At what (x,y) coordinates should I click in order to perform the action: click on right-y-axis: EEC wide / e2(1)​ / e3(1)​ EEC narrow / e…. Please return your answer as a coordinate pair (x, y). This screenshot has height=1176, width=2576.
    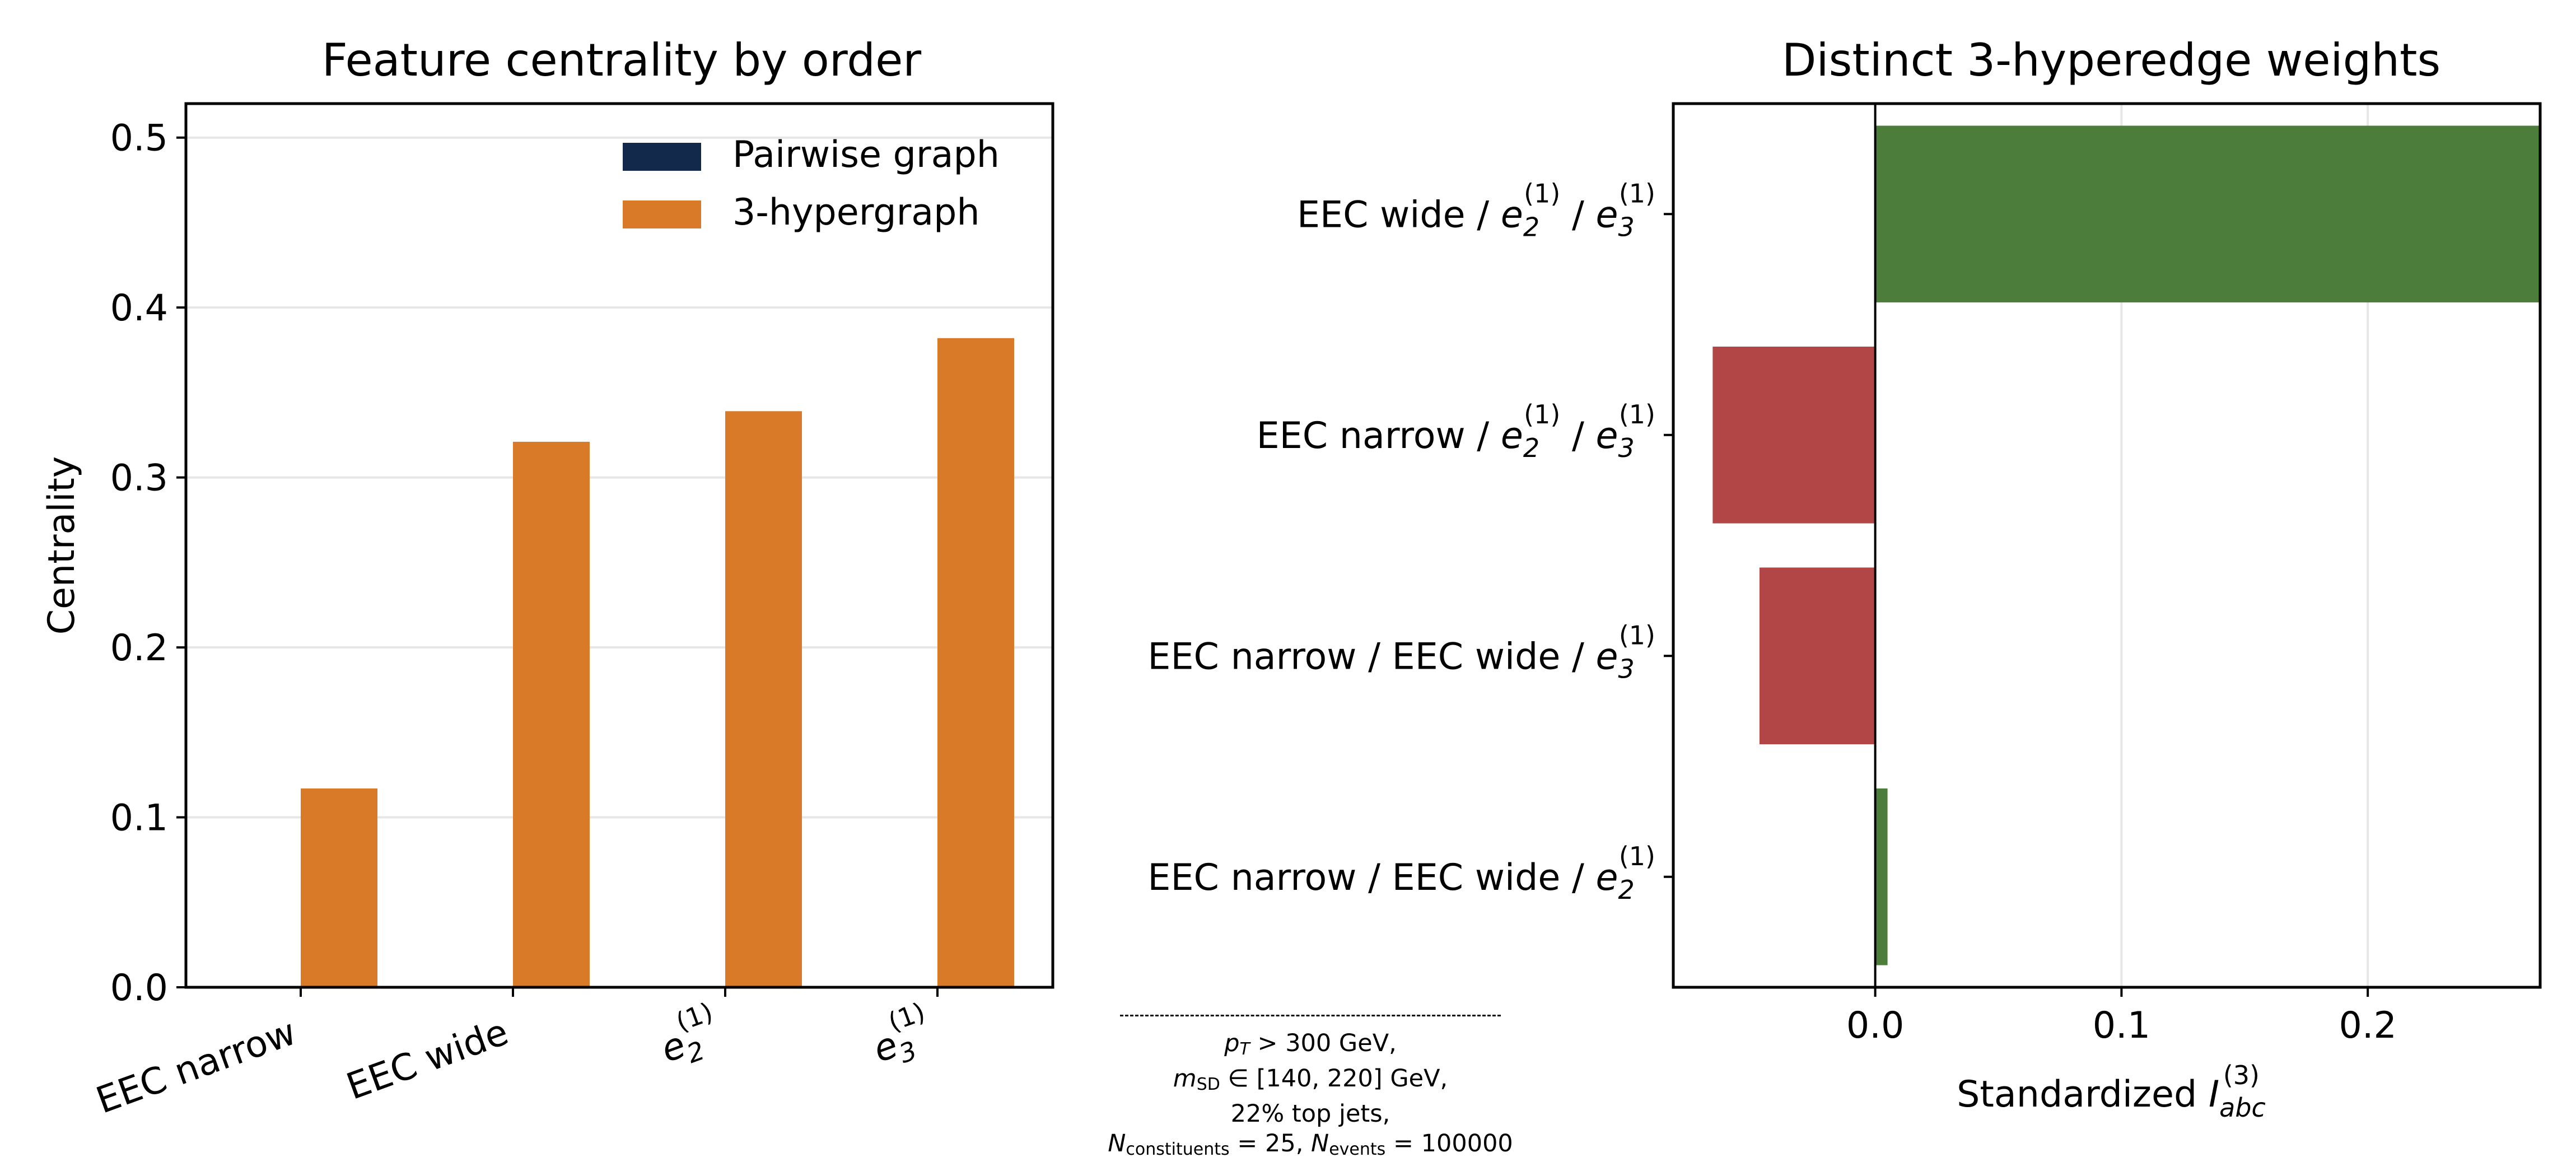
    Looking at the image, I should click on (1410, 542).